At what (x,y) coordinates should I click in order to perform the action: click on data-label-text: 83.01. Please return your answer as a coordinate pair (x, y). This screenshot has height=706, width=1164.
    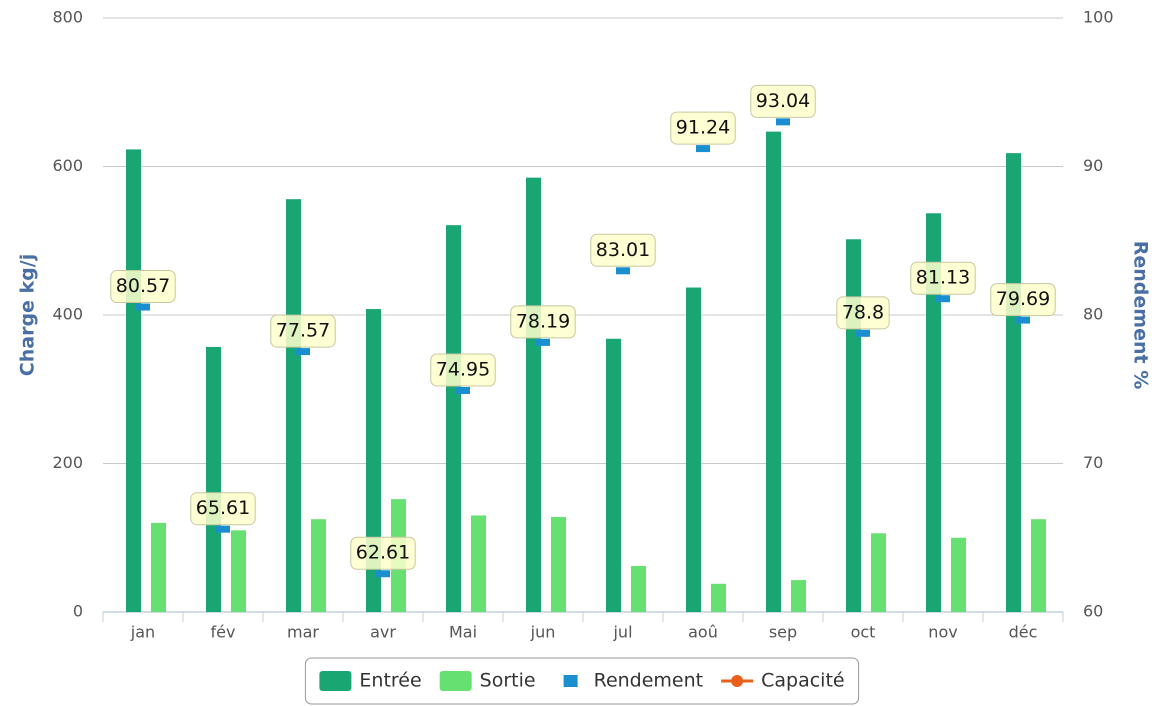
    Looking at the image, I should click on (623, 250).